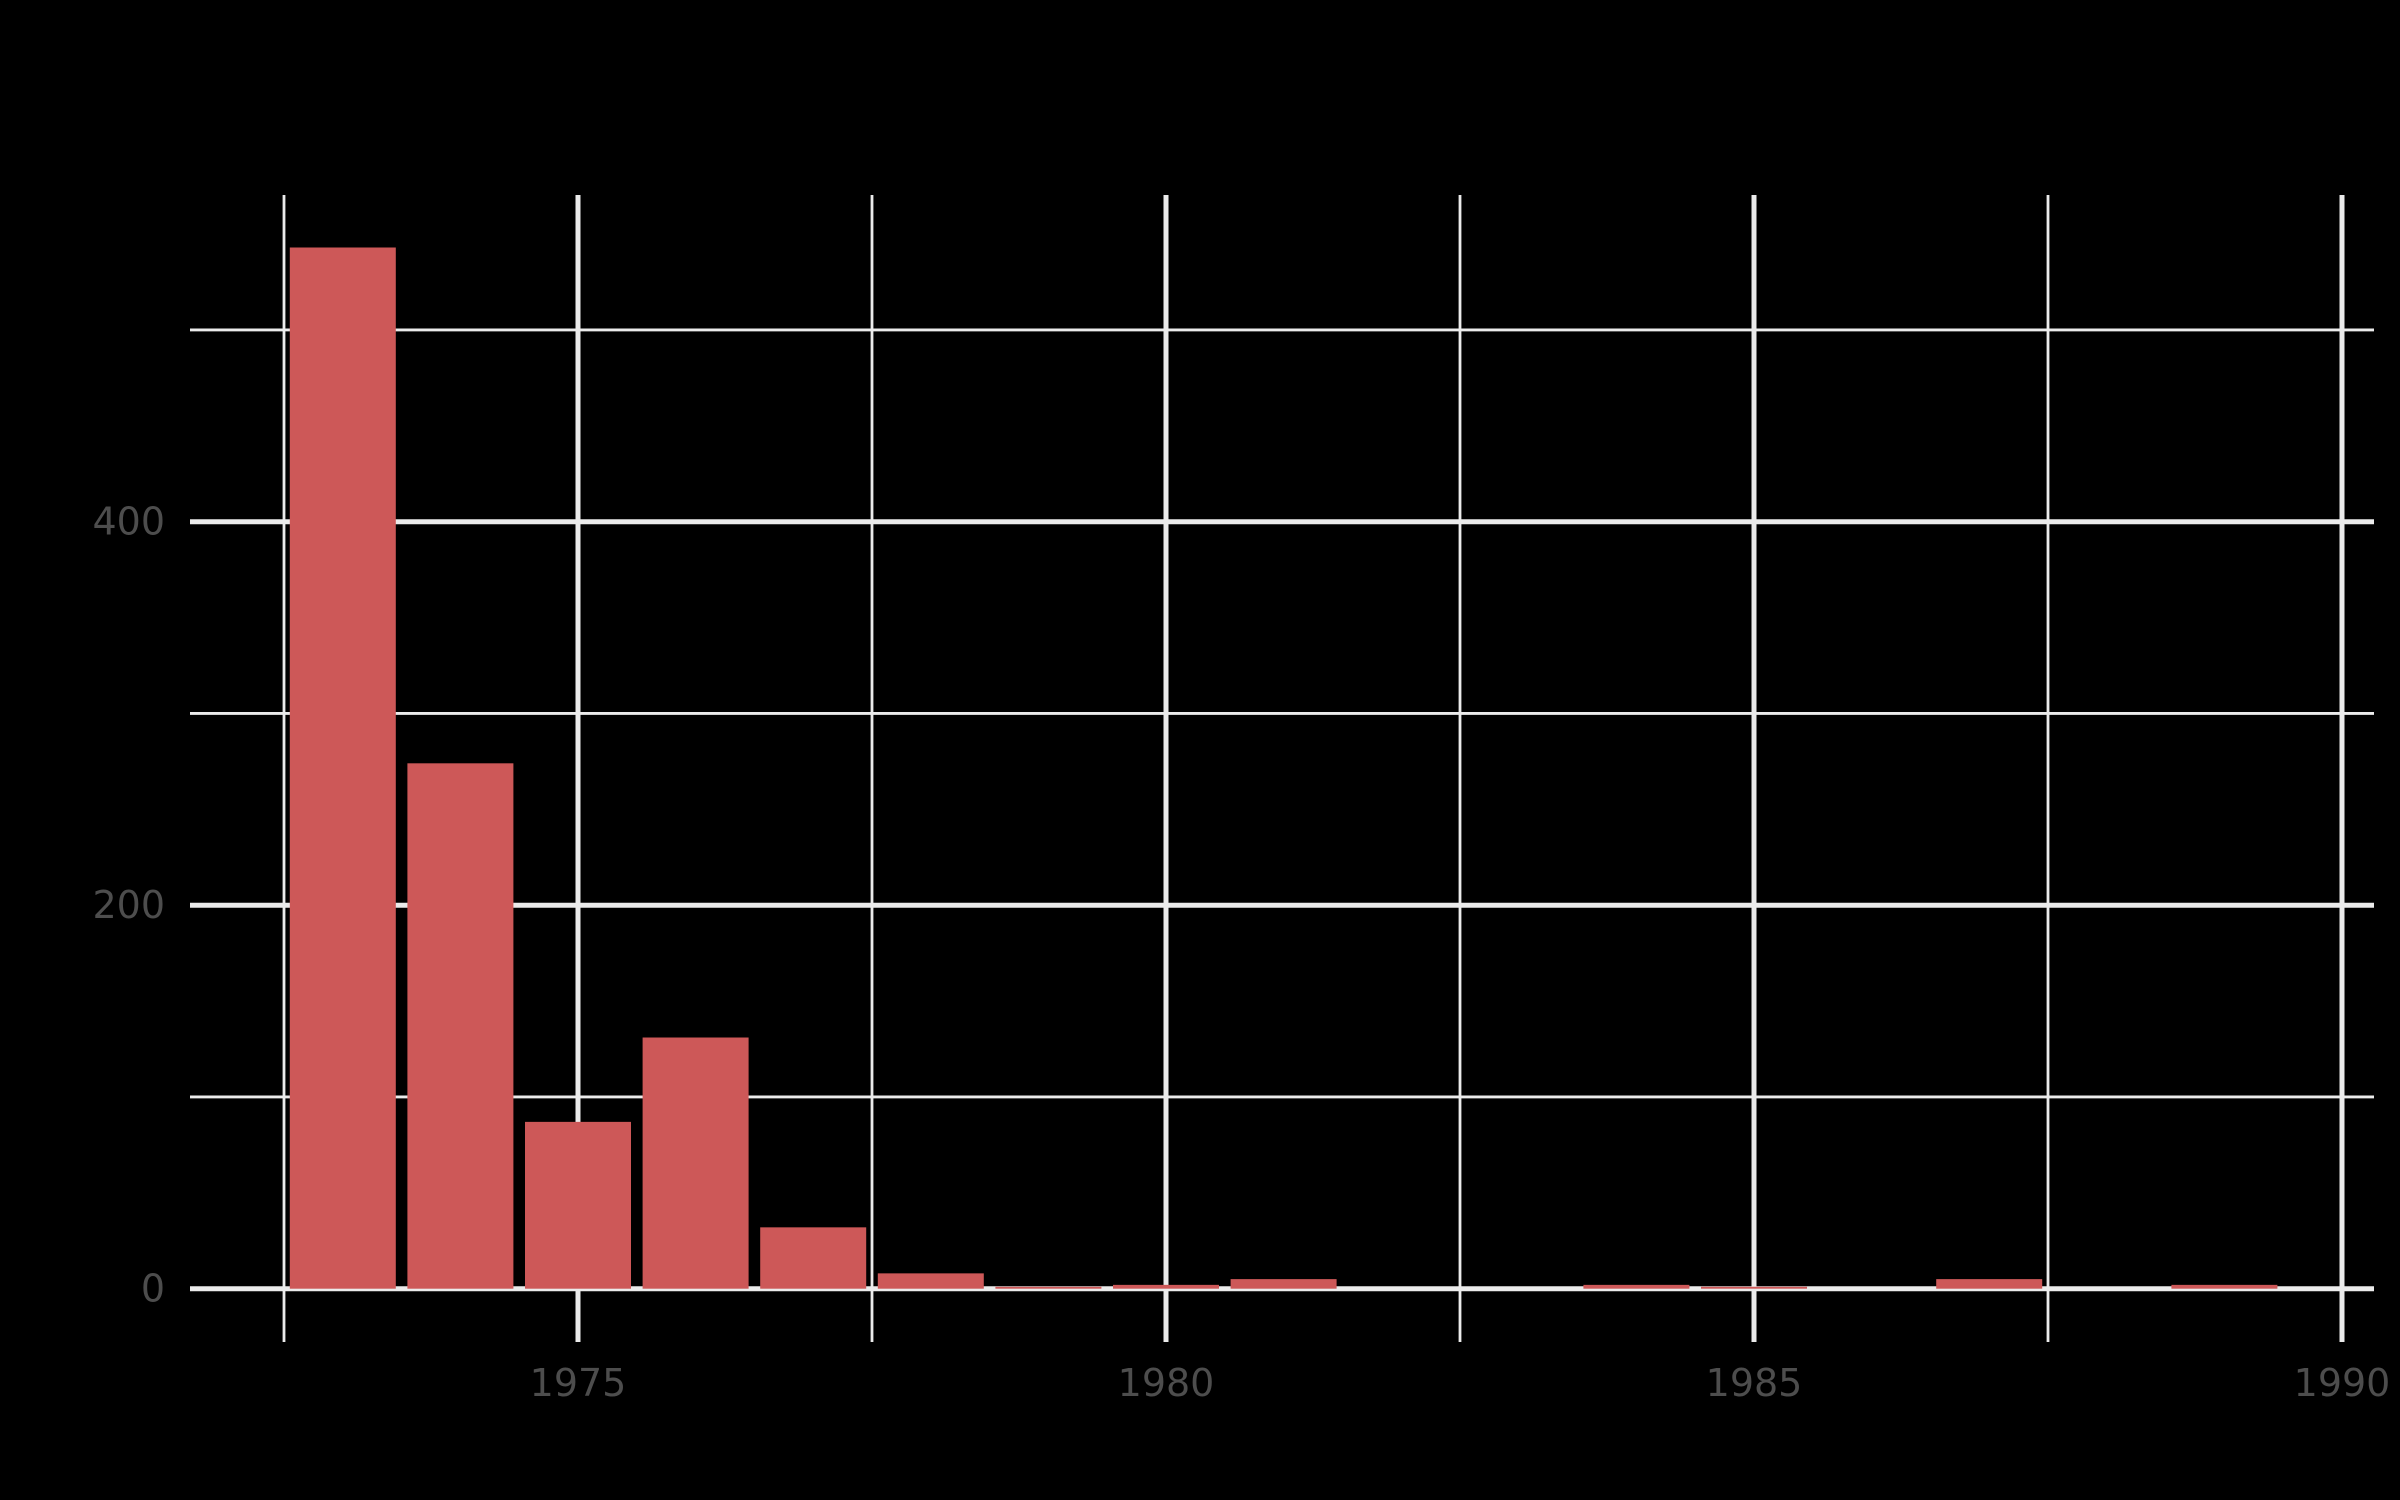  I want to click on bar-1981, so click(1283, 1284).